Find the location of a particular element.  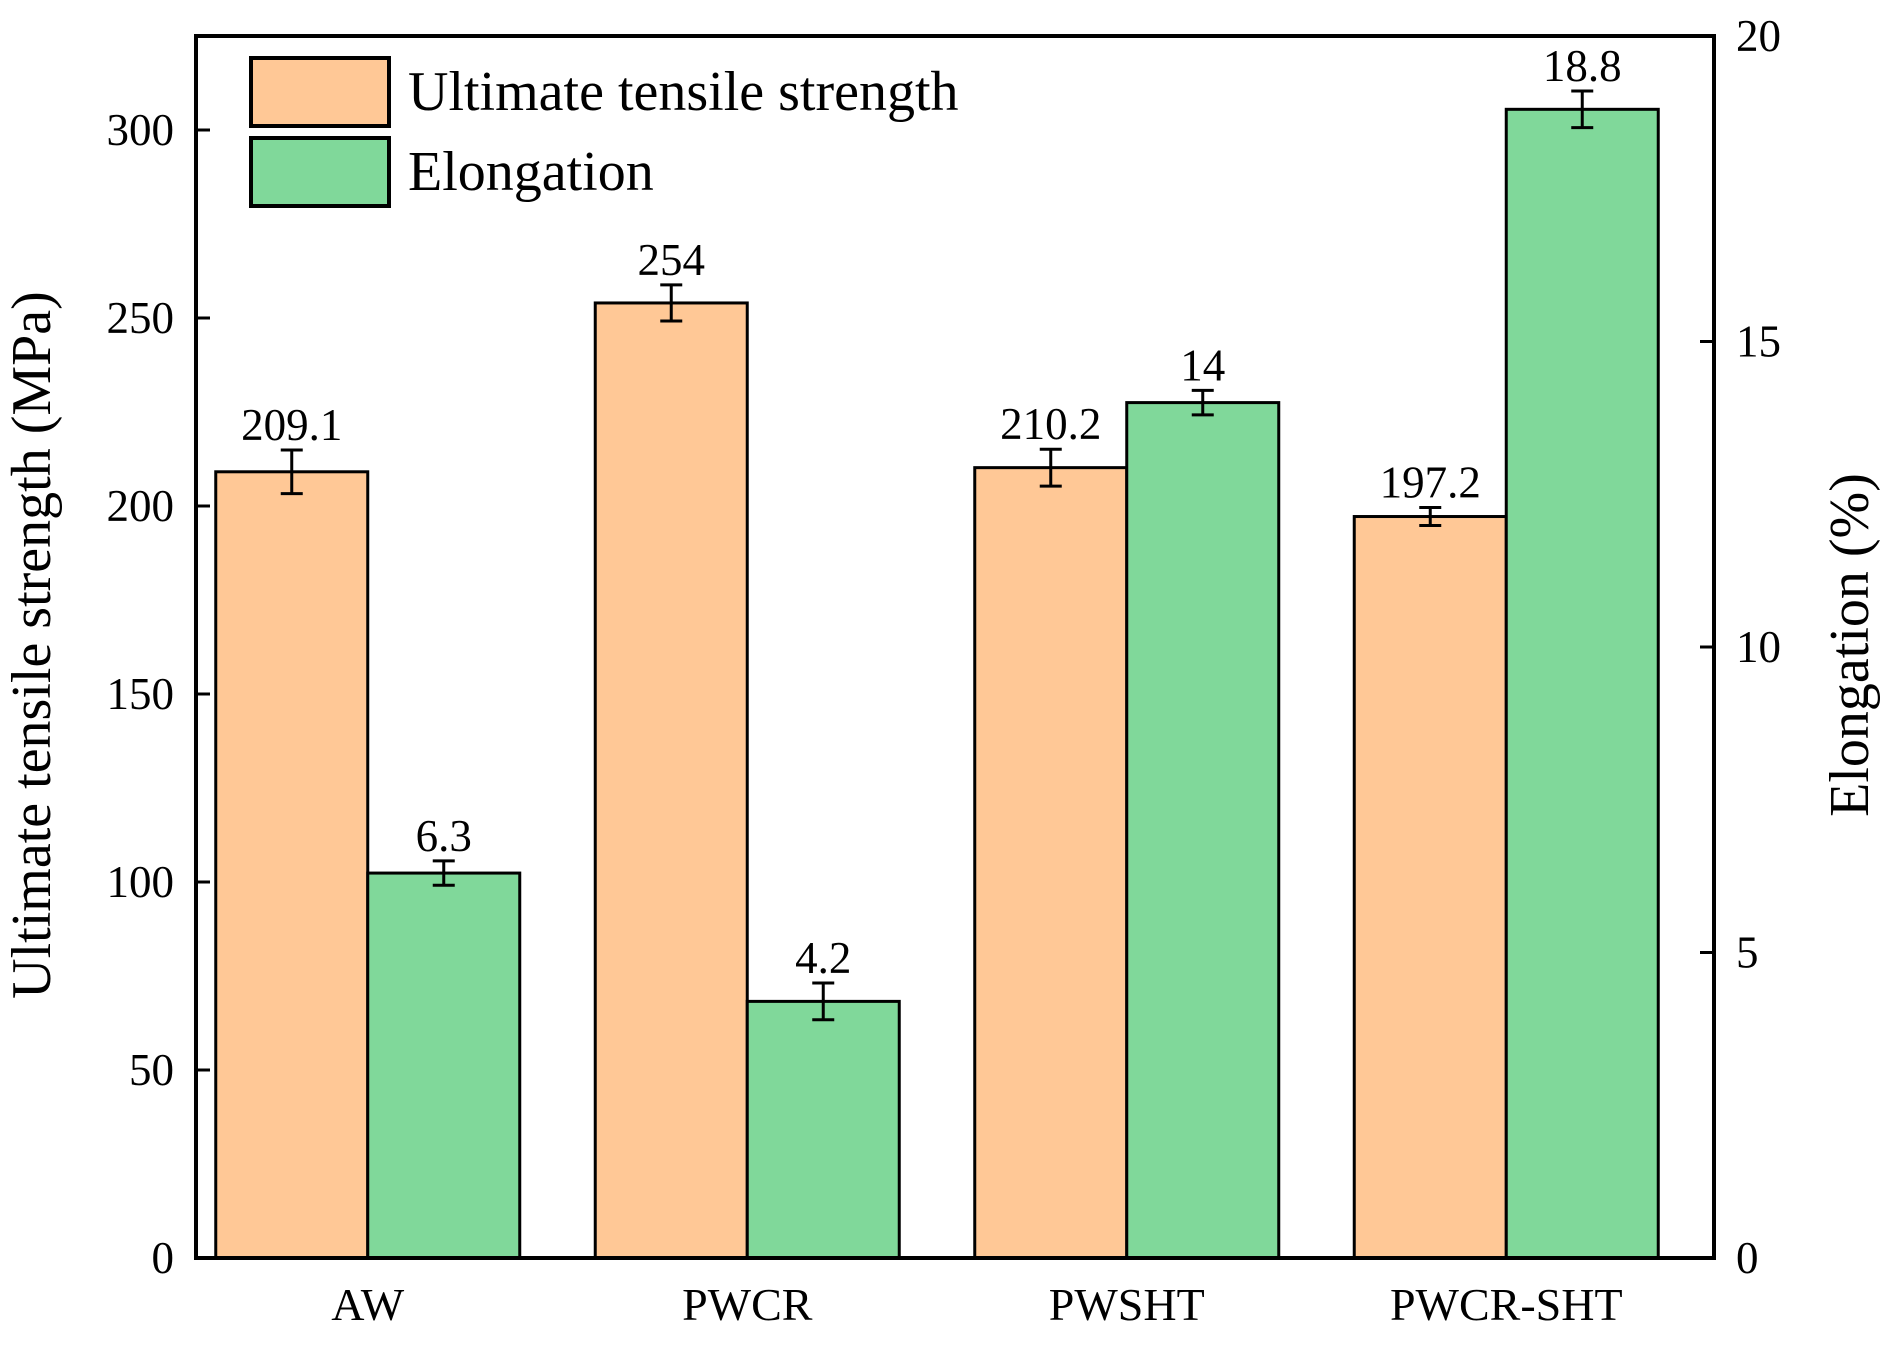

y-axis-title: Ultimate tensile strength (MPa) is located at coordinates (32, 645).